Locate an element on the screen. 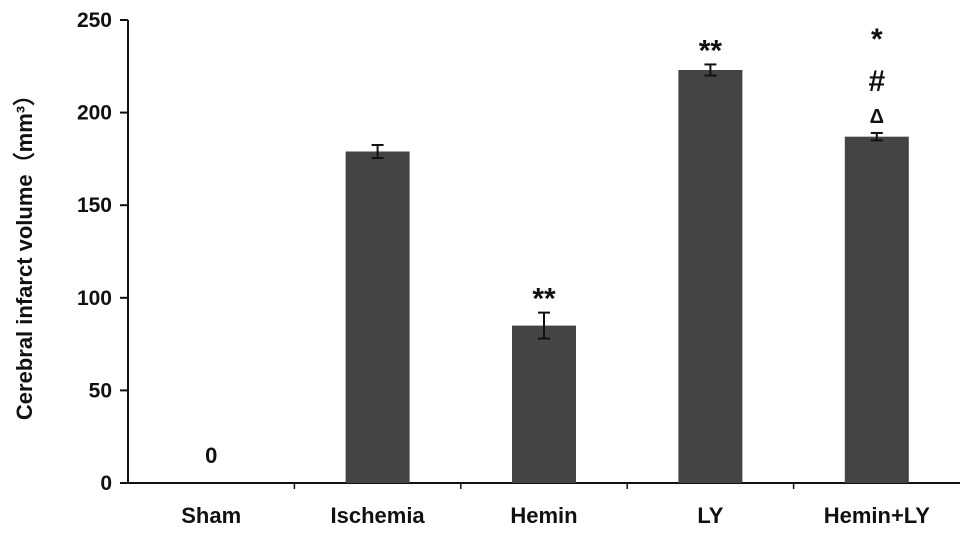 The image size is (969, 535). y-axis-title: Cerebral infarct volume（mm³） is located at coordinates (24, 252).